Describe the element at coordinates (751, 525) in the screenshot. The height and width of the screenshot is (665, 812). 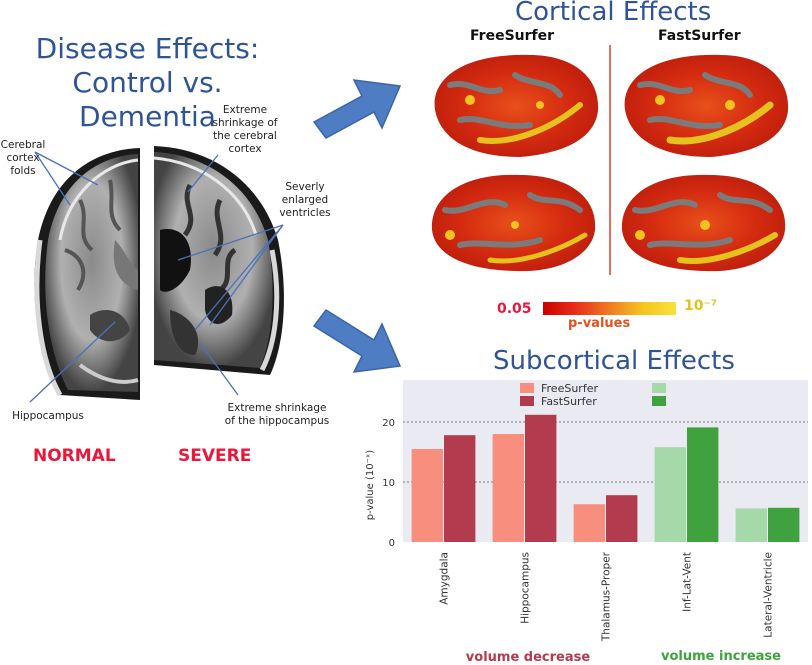
I see `bar-freesurfer-lateral-ventricle` at that location.